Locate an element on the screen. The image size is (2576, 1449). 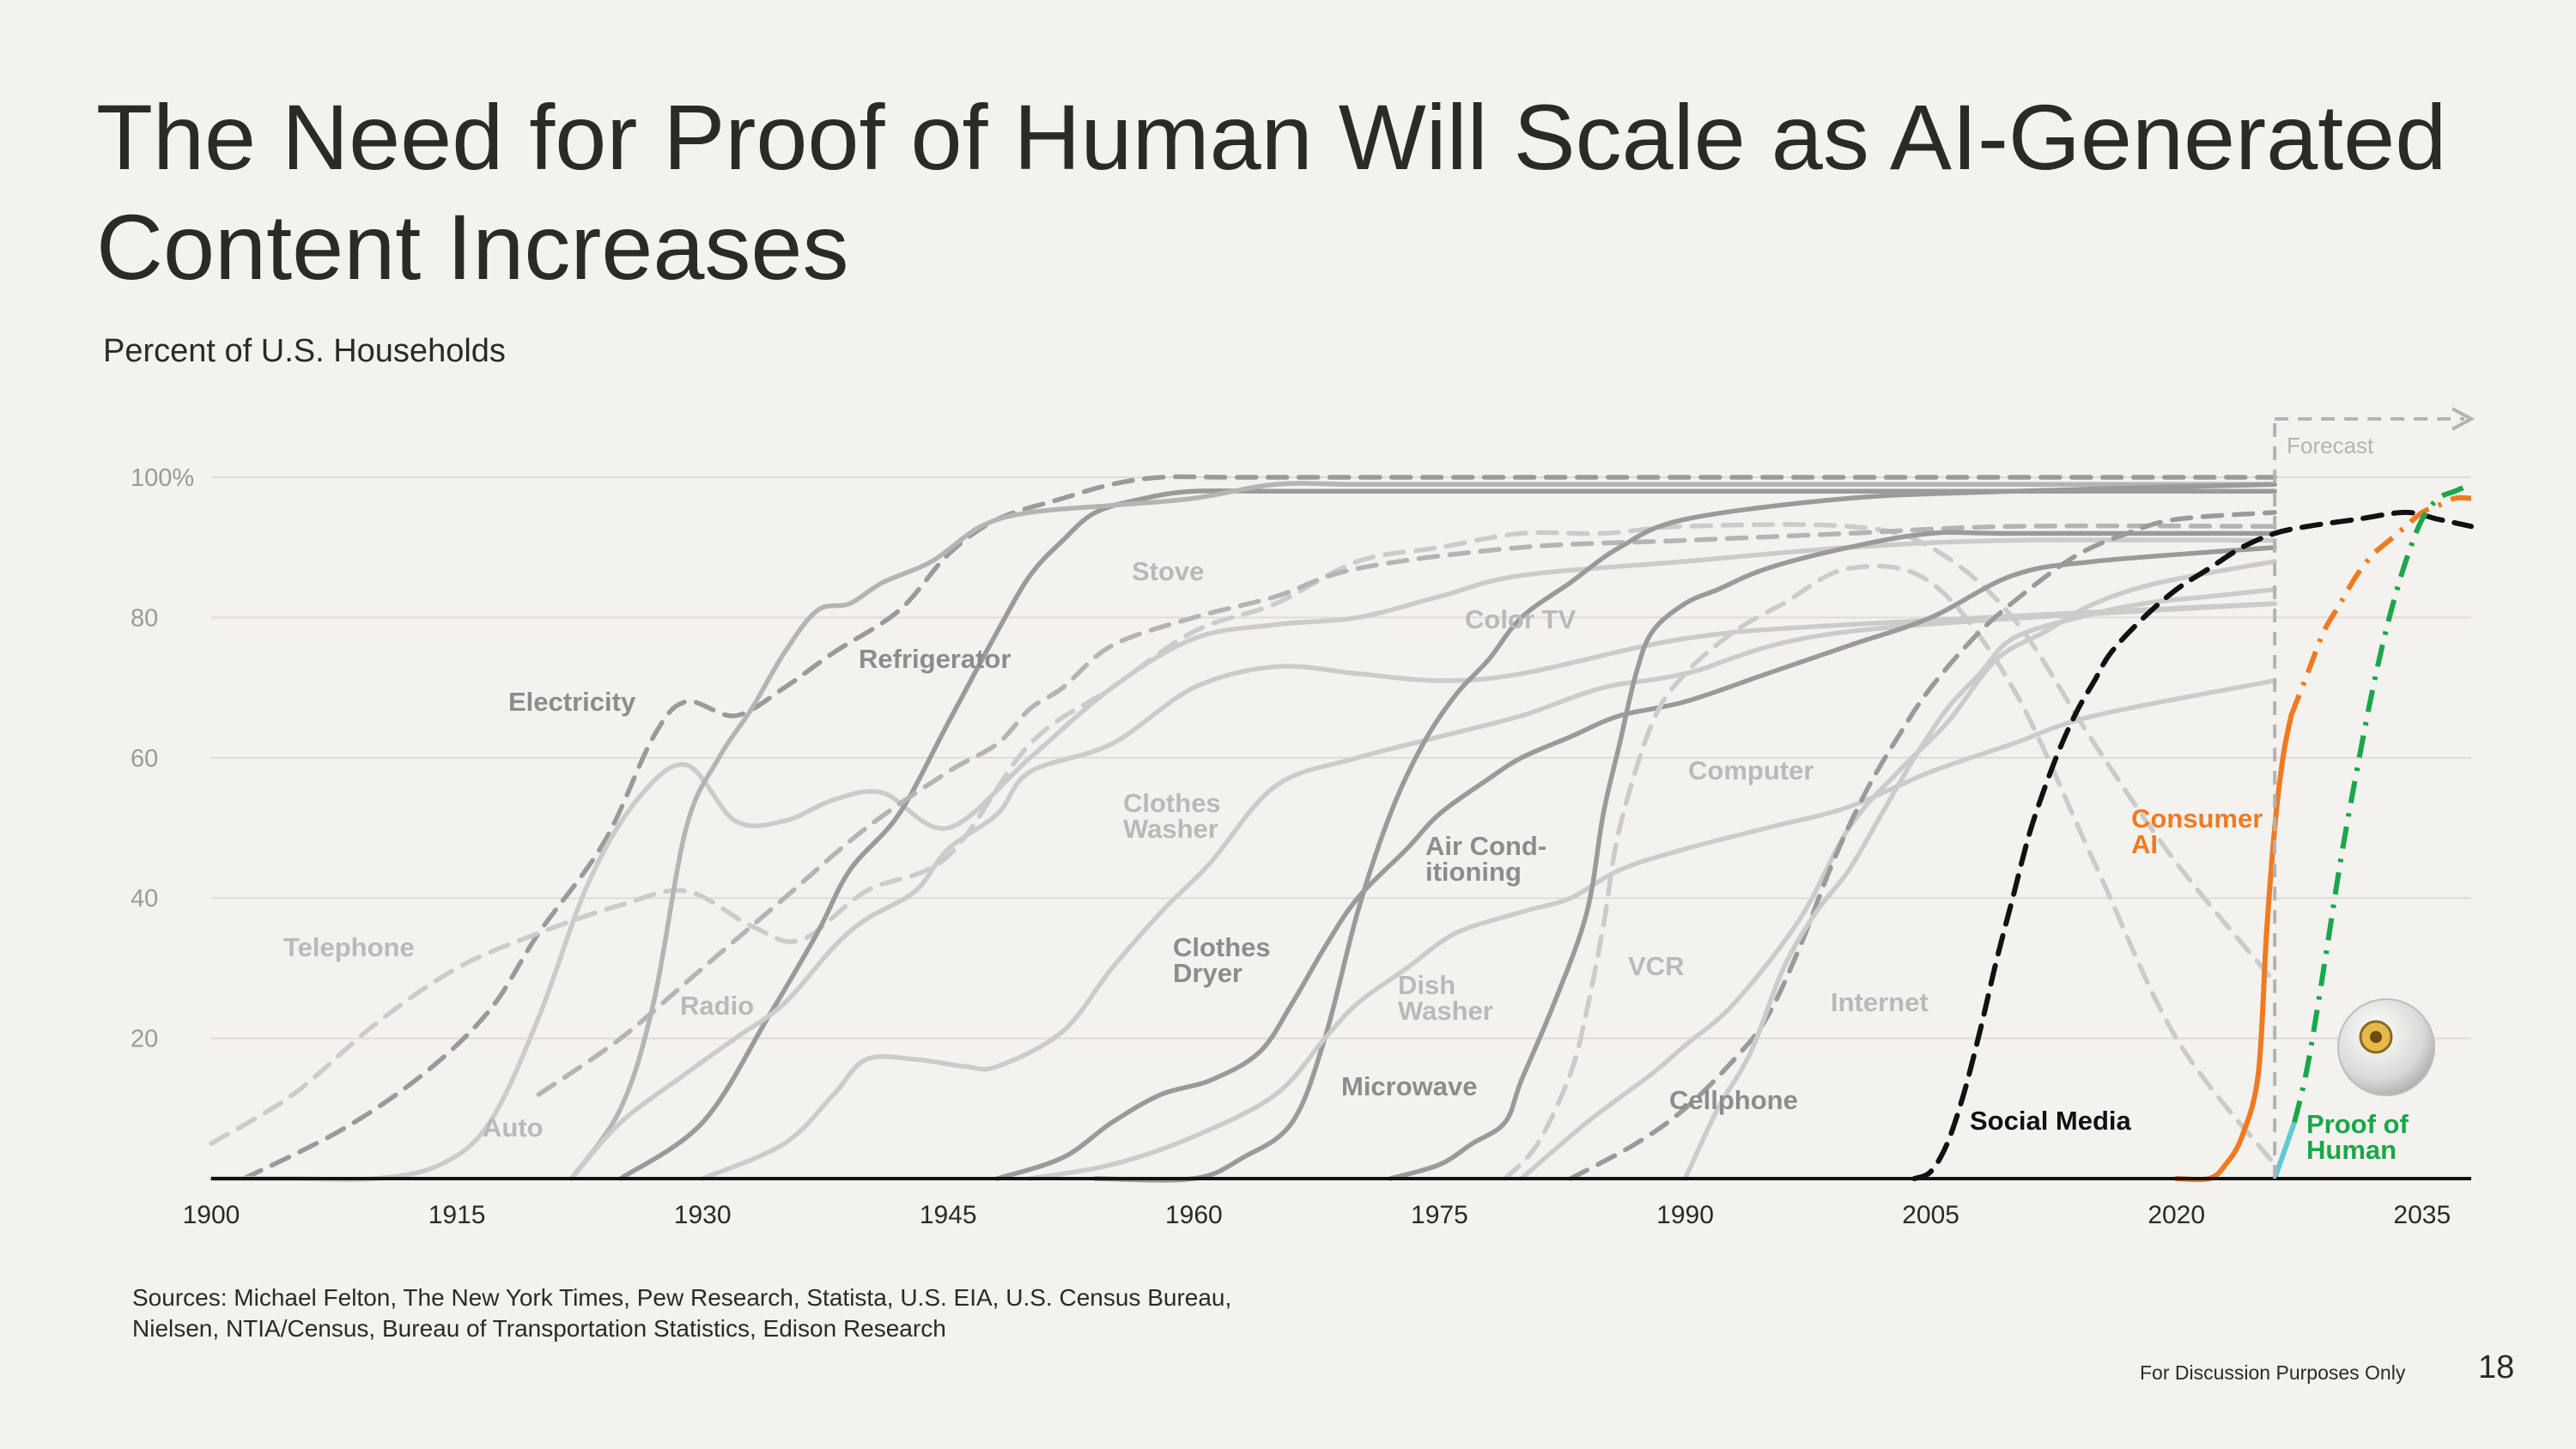
x-tick-label: 1975 is located at coordinates (1440, 1215).